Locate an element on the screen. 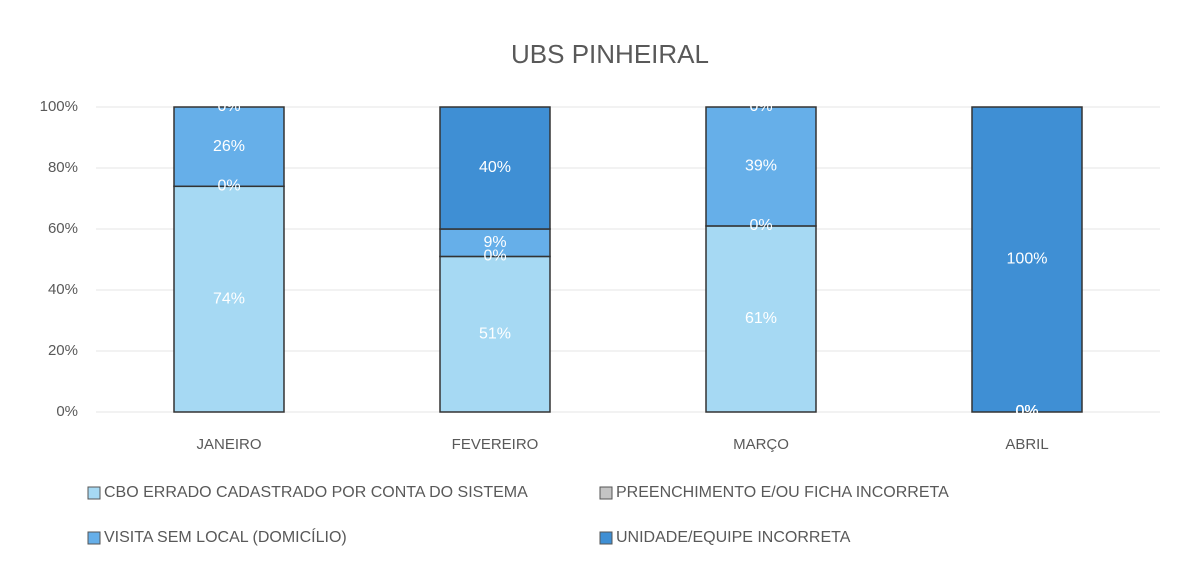 This screenshot has height=565, width=1201. legend-label: UNIDADE/EQUIPE INCORRETA is located at coordinates (733, 537).